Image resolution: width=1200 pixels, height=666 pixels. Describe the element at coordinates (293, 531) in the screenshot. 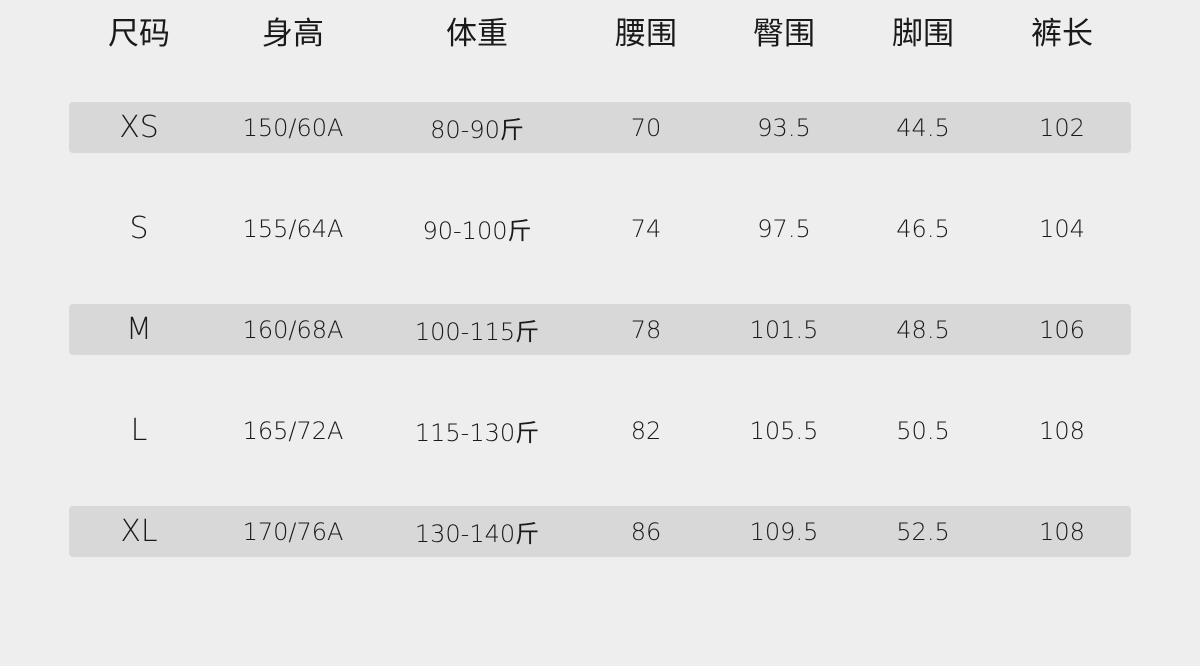

I see `cell-height: 170/76A` at that location.